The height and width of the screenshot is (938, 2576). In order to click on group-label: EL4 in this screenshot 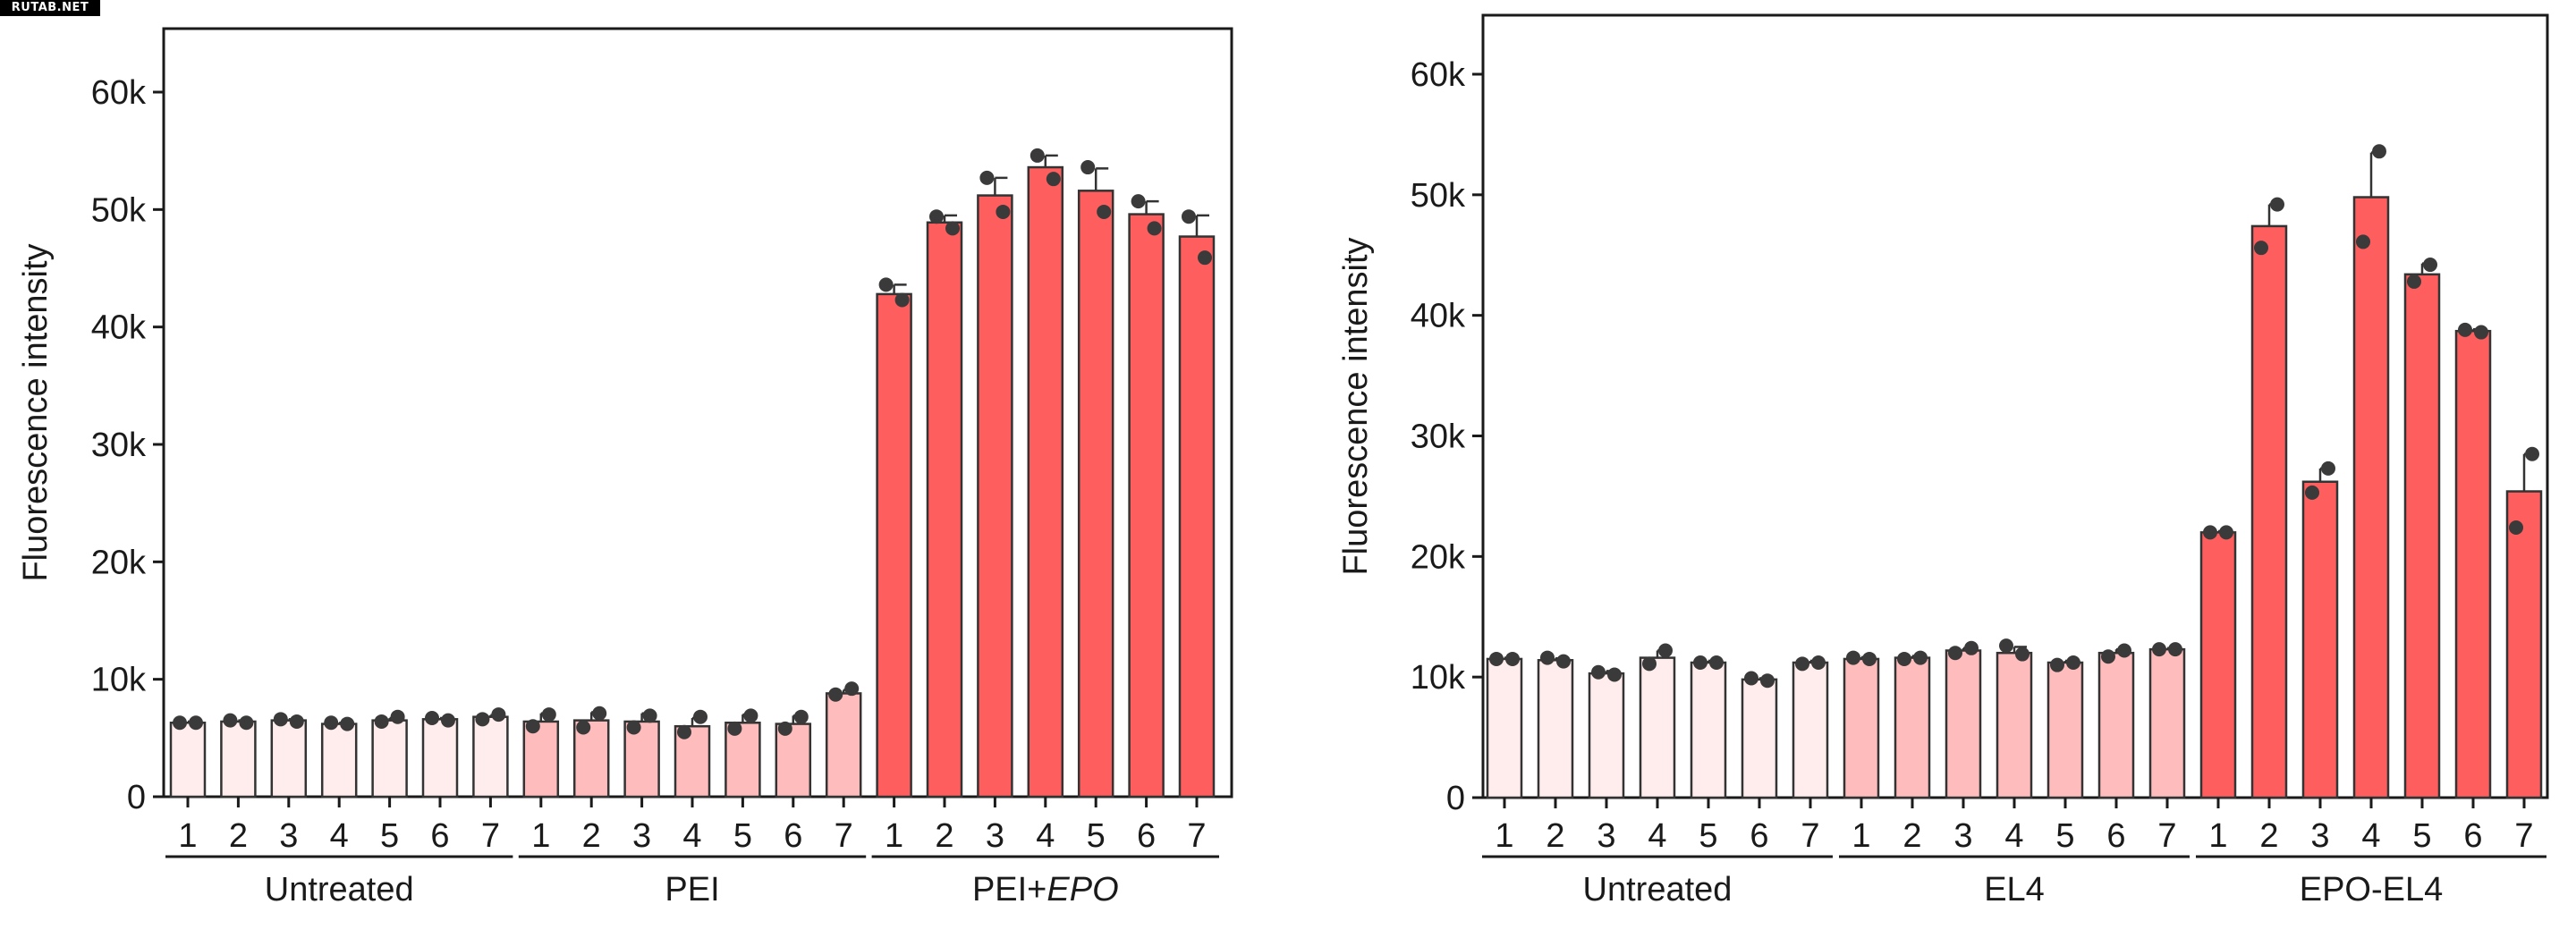, I will do `click(2014, 889)`.